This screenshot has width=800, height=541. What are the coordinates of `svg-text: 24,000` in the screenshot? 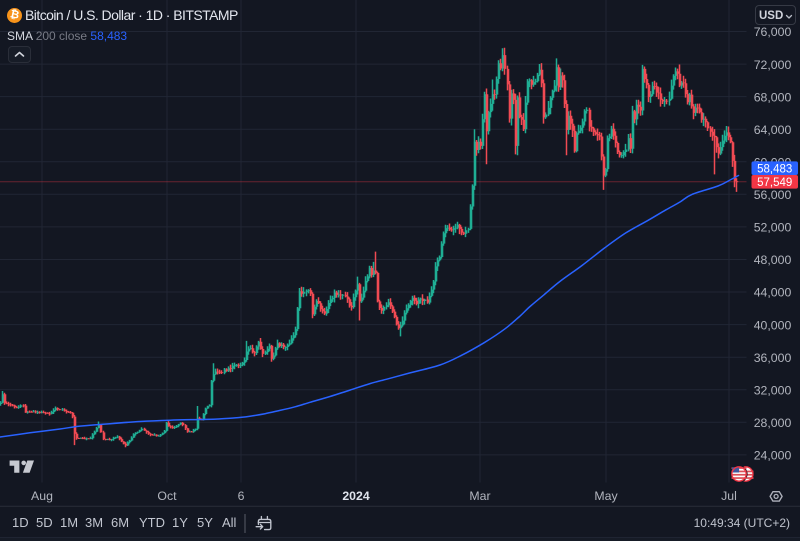 It's located at (773, 456).